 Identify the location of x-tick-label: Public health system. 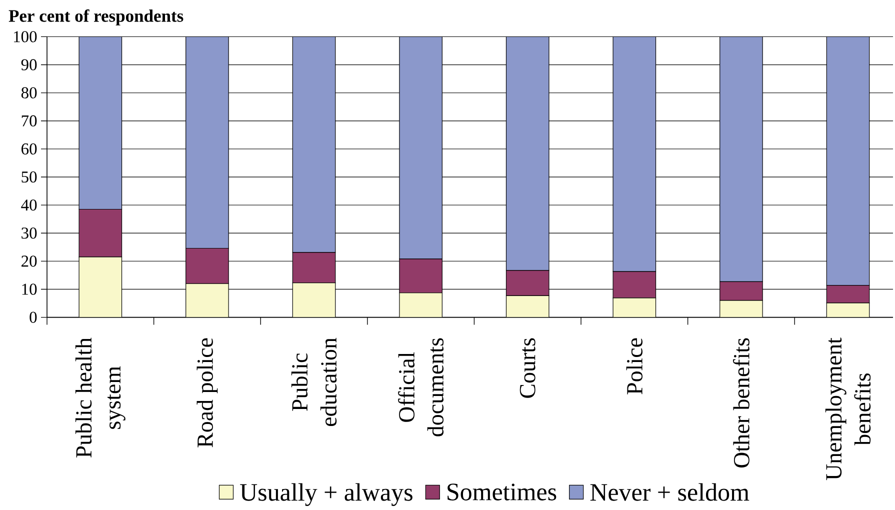
(100, 398).